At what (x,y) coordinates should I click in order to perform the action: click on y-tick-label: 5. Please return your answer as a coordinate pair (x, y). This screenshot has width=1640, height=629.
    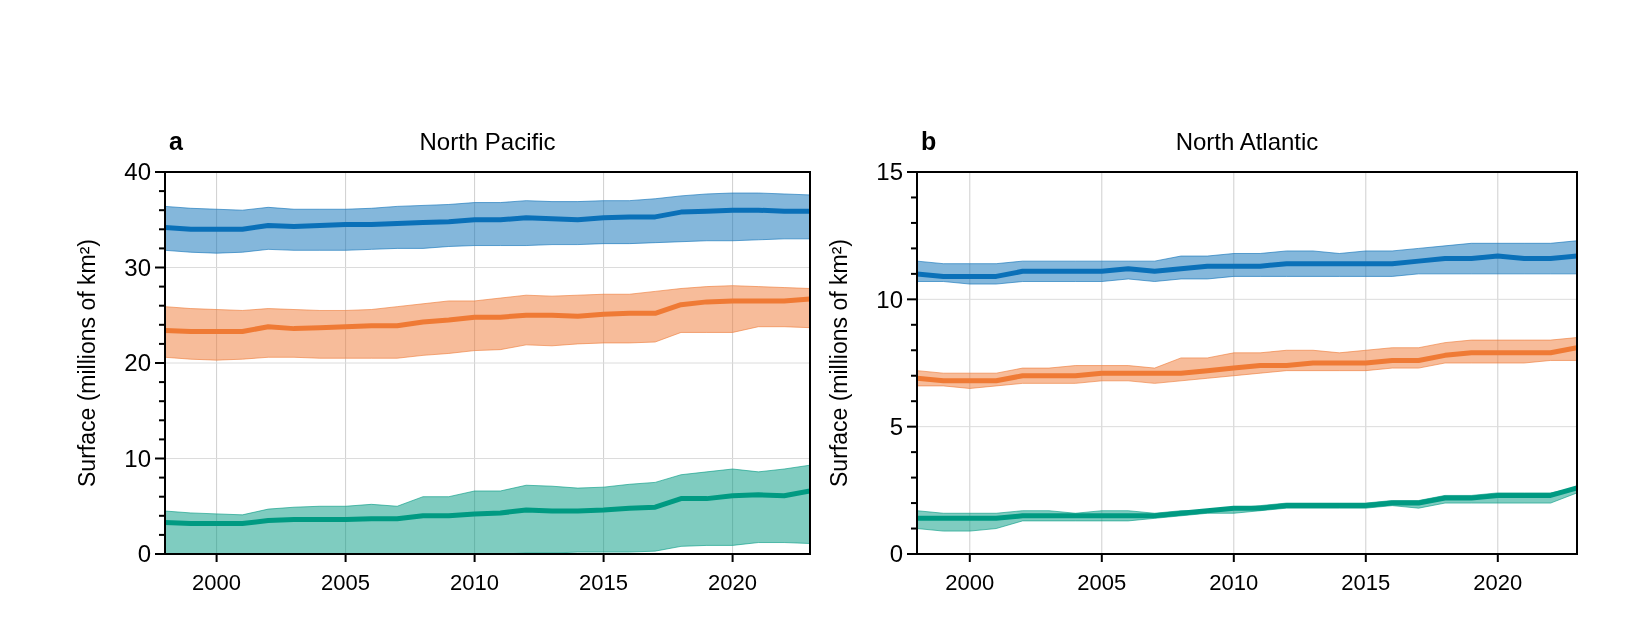
    Looking at the image, I should click on (896, 427).